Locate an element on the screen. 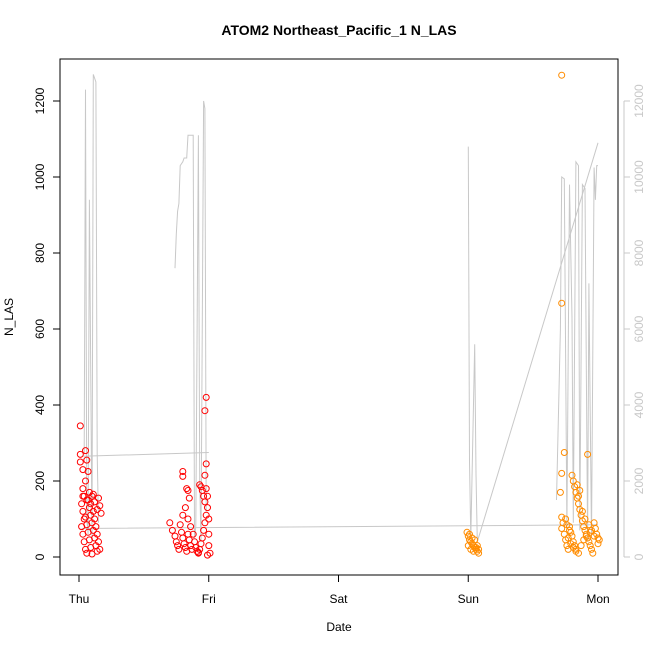 This screenshot has width=650, height=650. x-tick-label: Sun is located at coordinates (468, 599).